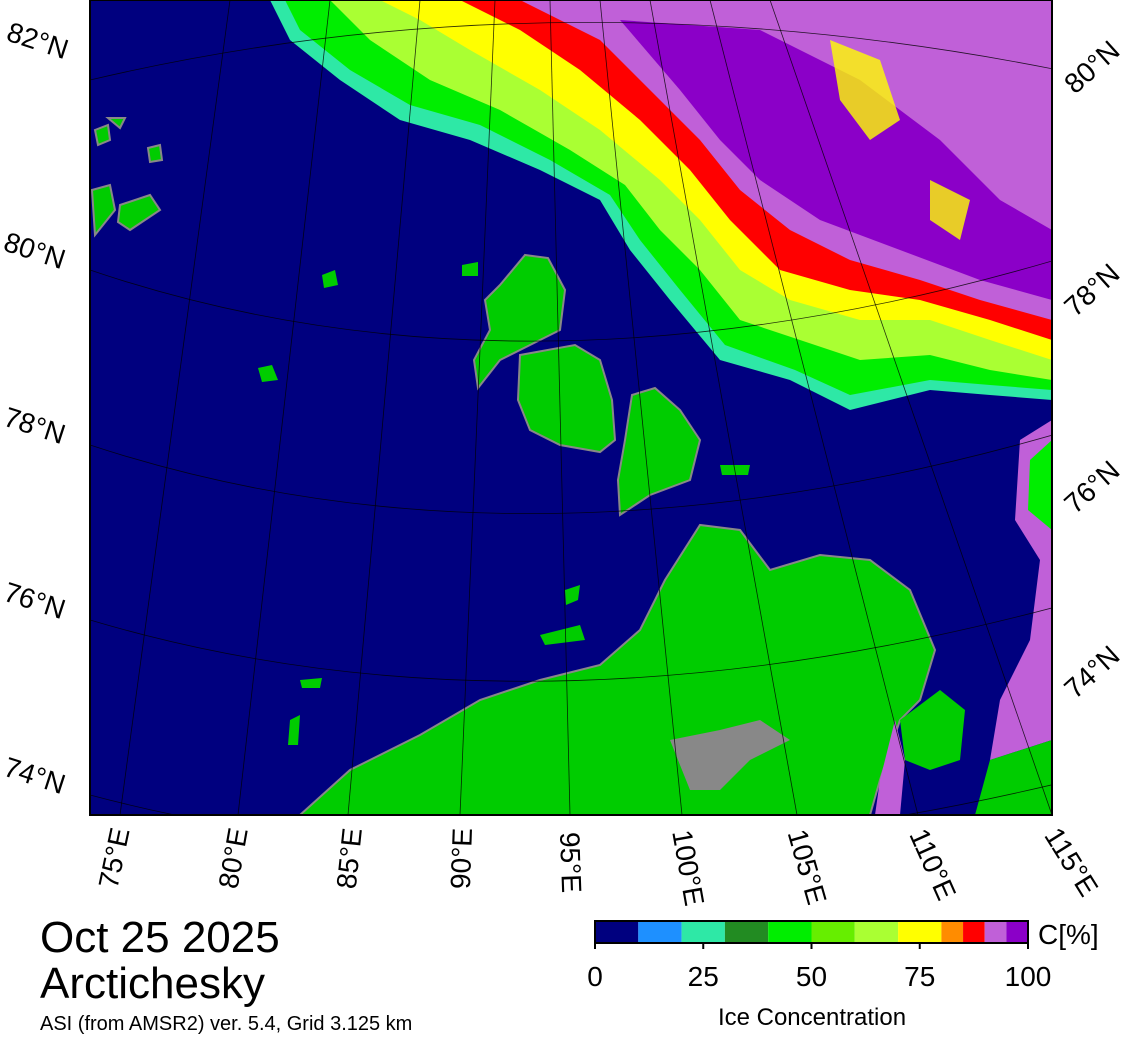  What do you see at coordinates (349, 858) in the screenshot?
I see `lon-label: 85°E` at bounding box center [349, 858].